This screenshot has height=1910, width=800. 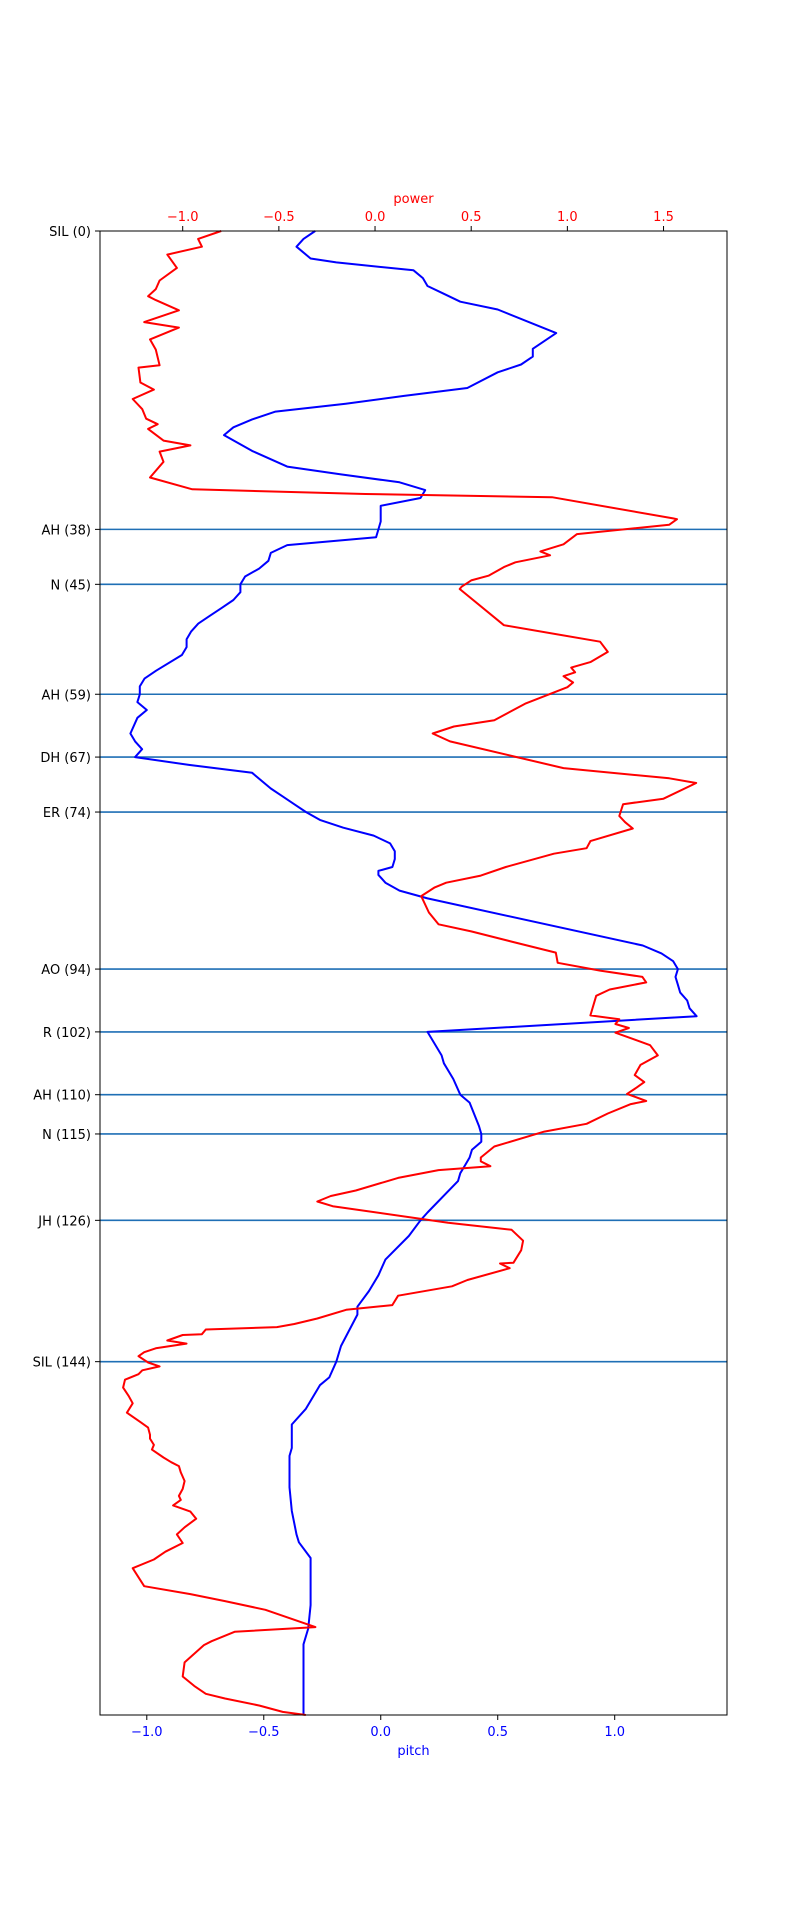 I want to click on pitch-tick-label: −1.0, so click(x=147, y=1732).